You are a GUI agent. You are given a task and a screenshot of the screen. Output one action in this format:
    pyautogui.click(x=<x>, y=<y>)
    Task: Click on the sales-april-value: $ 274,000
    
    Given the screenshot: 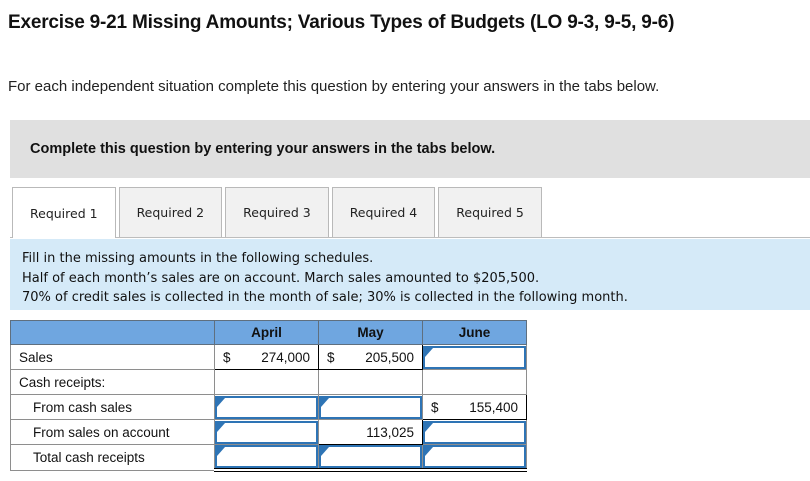 What is the action you would take?
    pyautogui.click(x=266, y=357)
    